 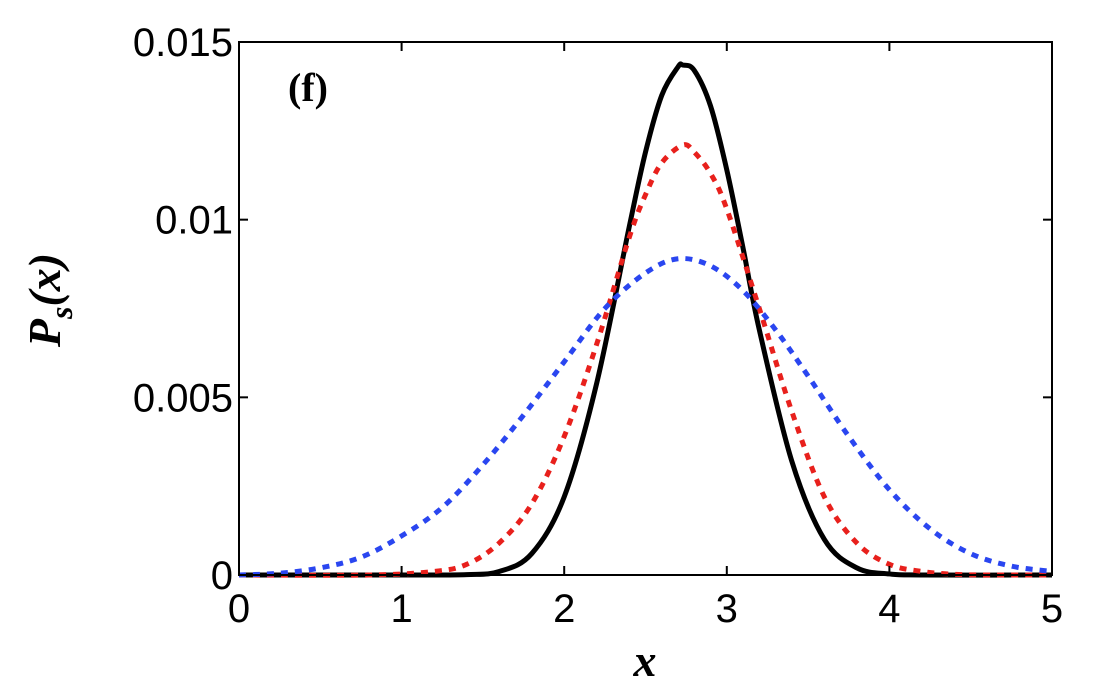 I want to click on x-tick-label: 3, so click(x=727, y=609).